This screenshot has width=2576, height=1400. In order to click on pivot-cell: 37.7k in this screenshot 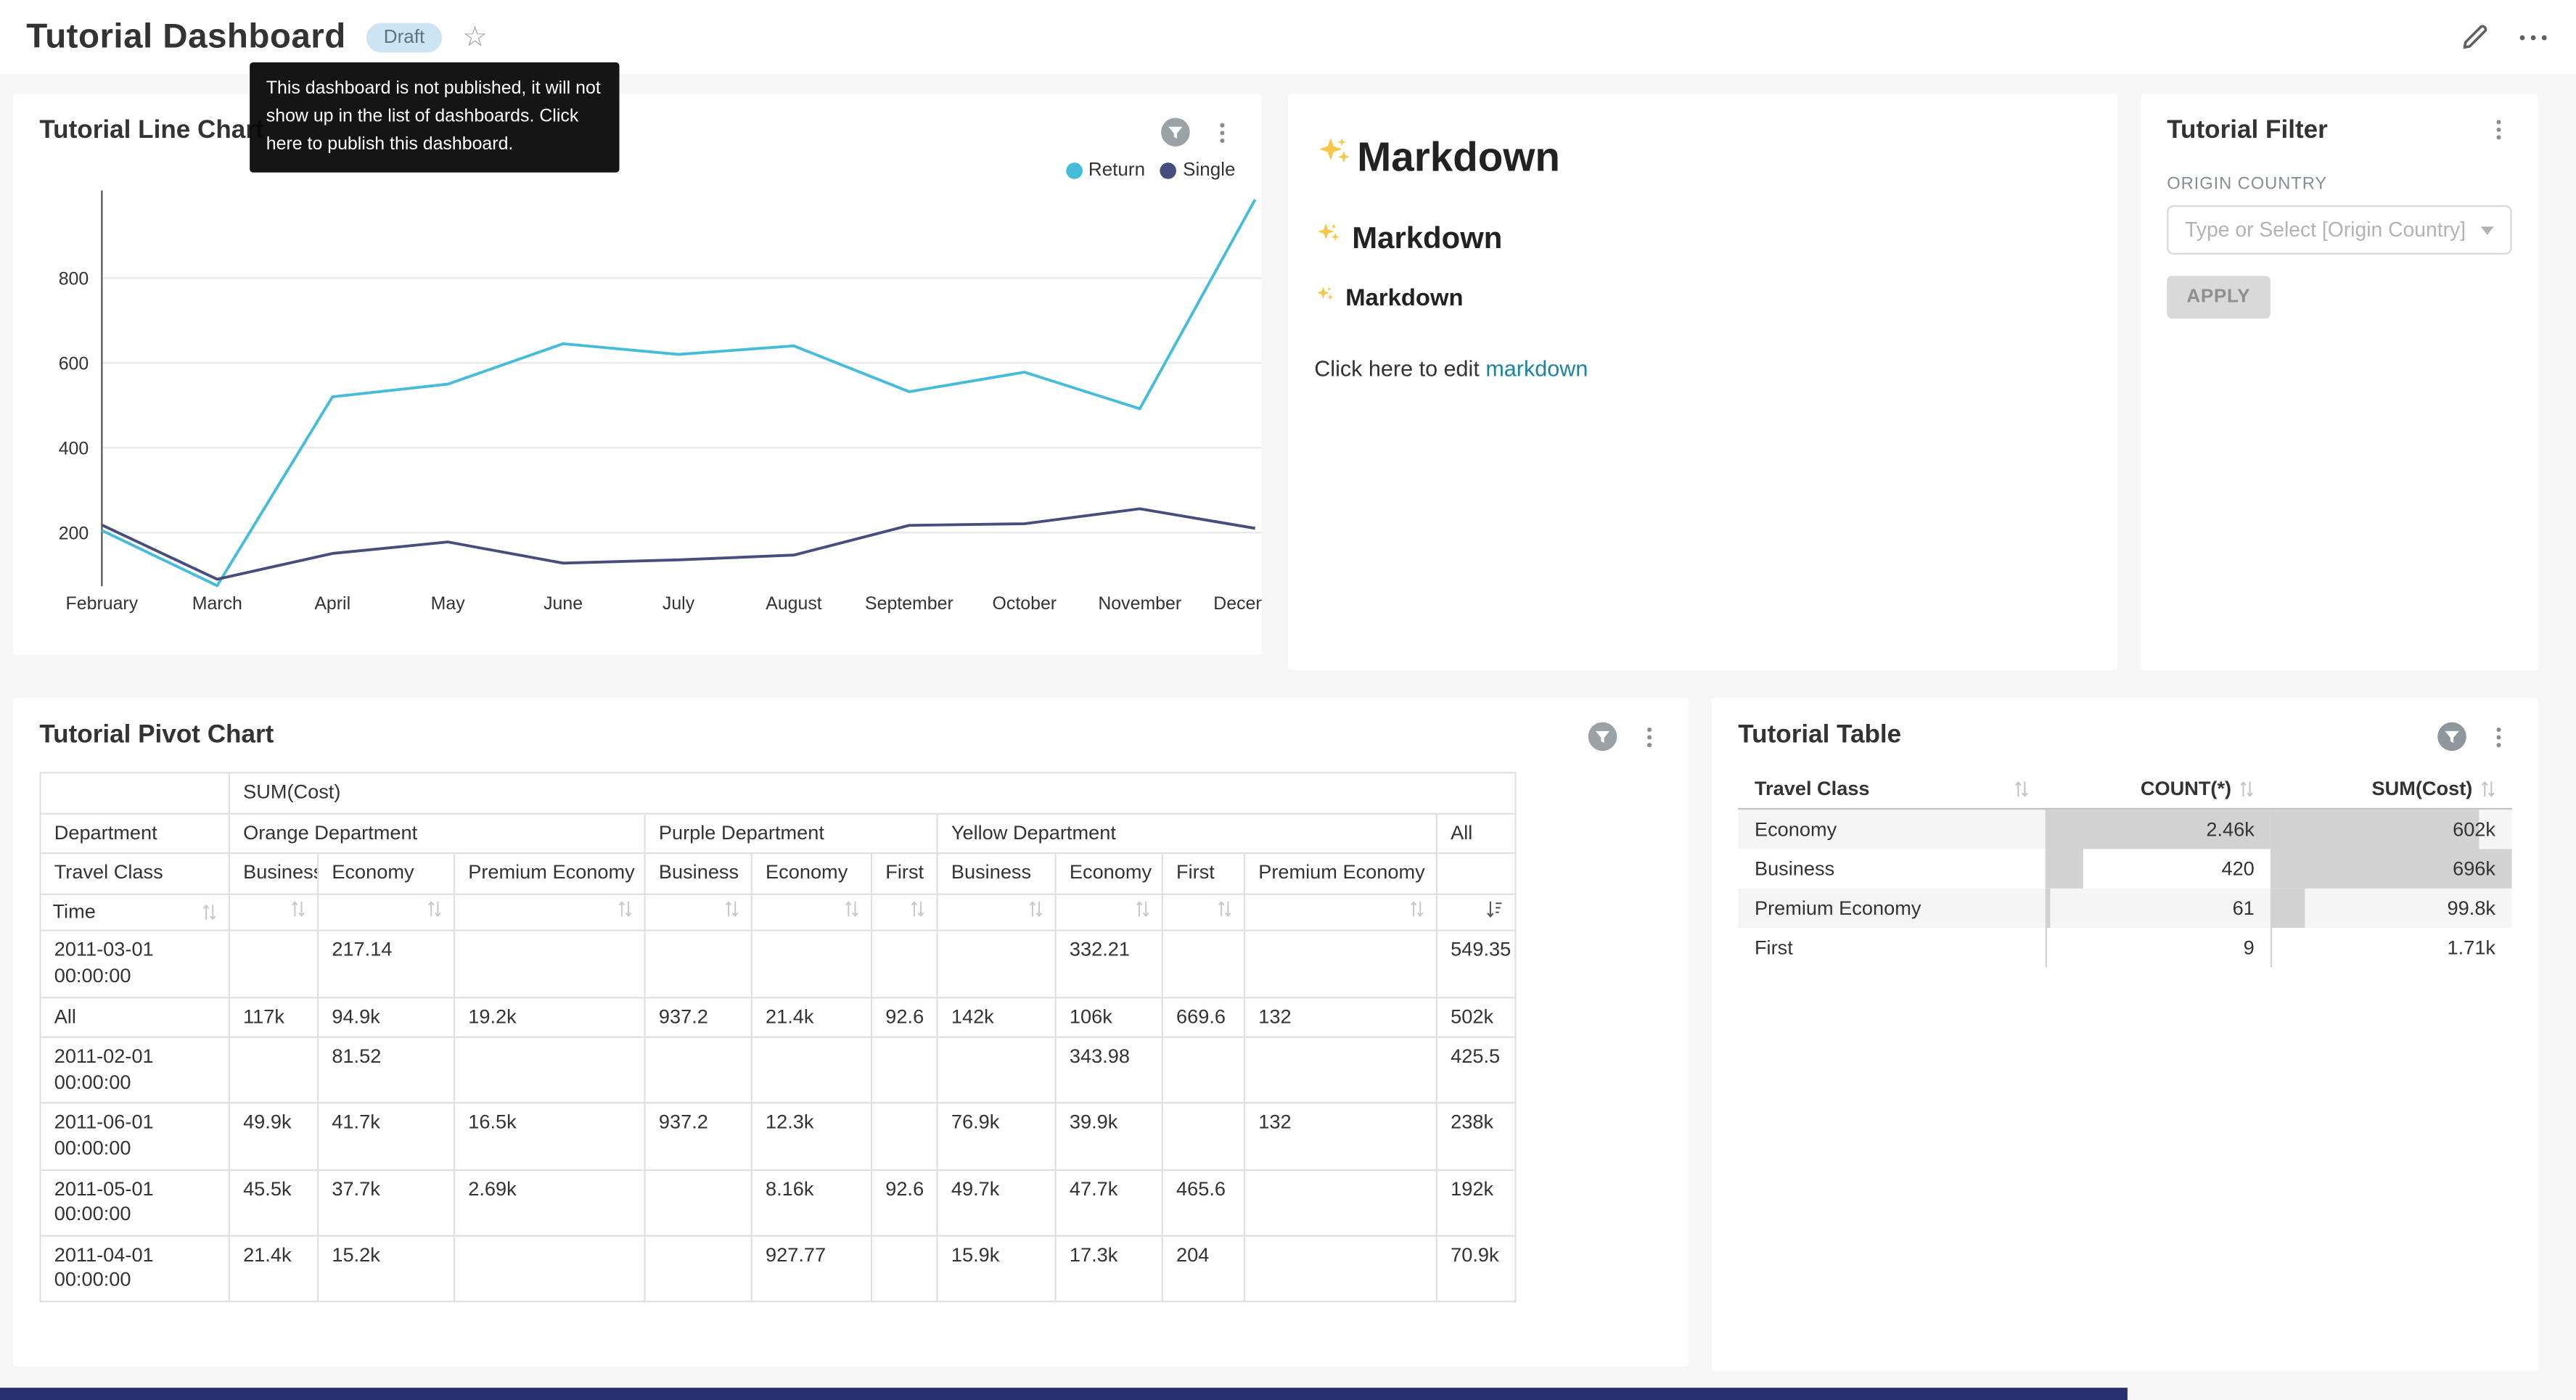, I will do `click(386, 1202)`.